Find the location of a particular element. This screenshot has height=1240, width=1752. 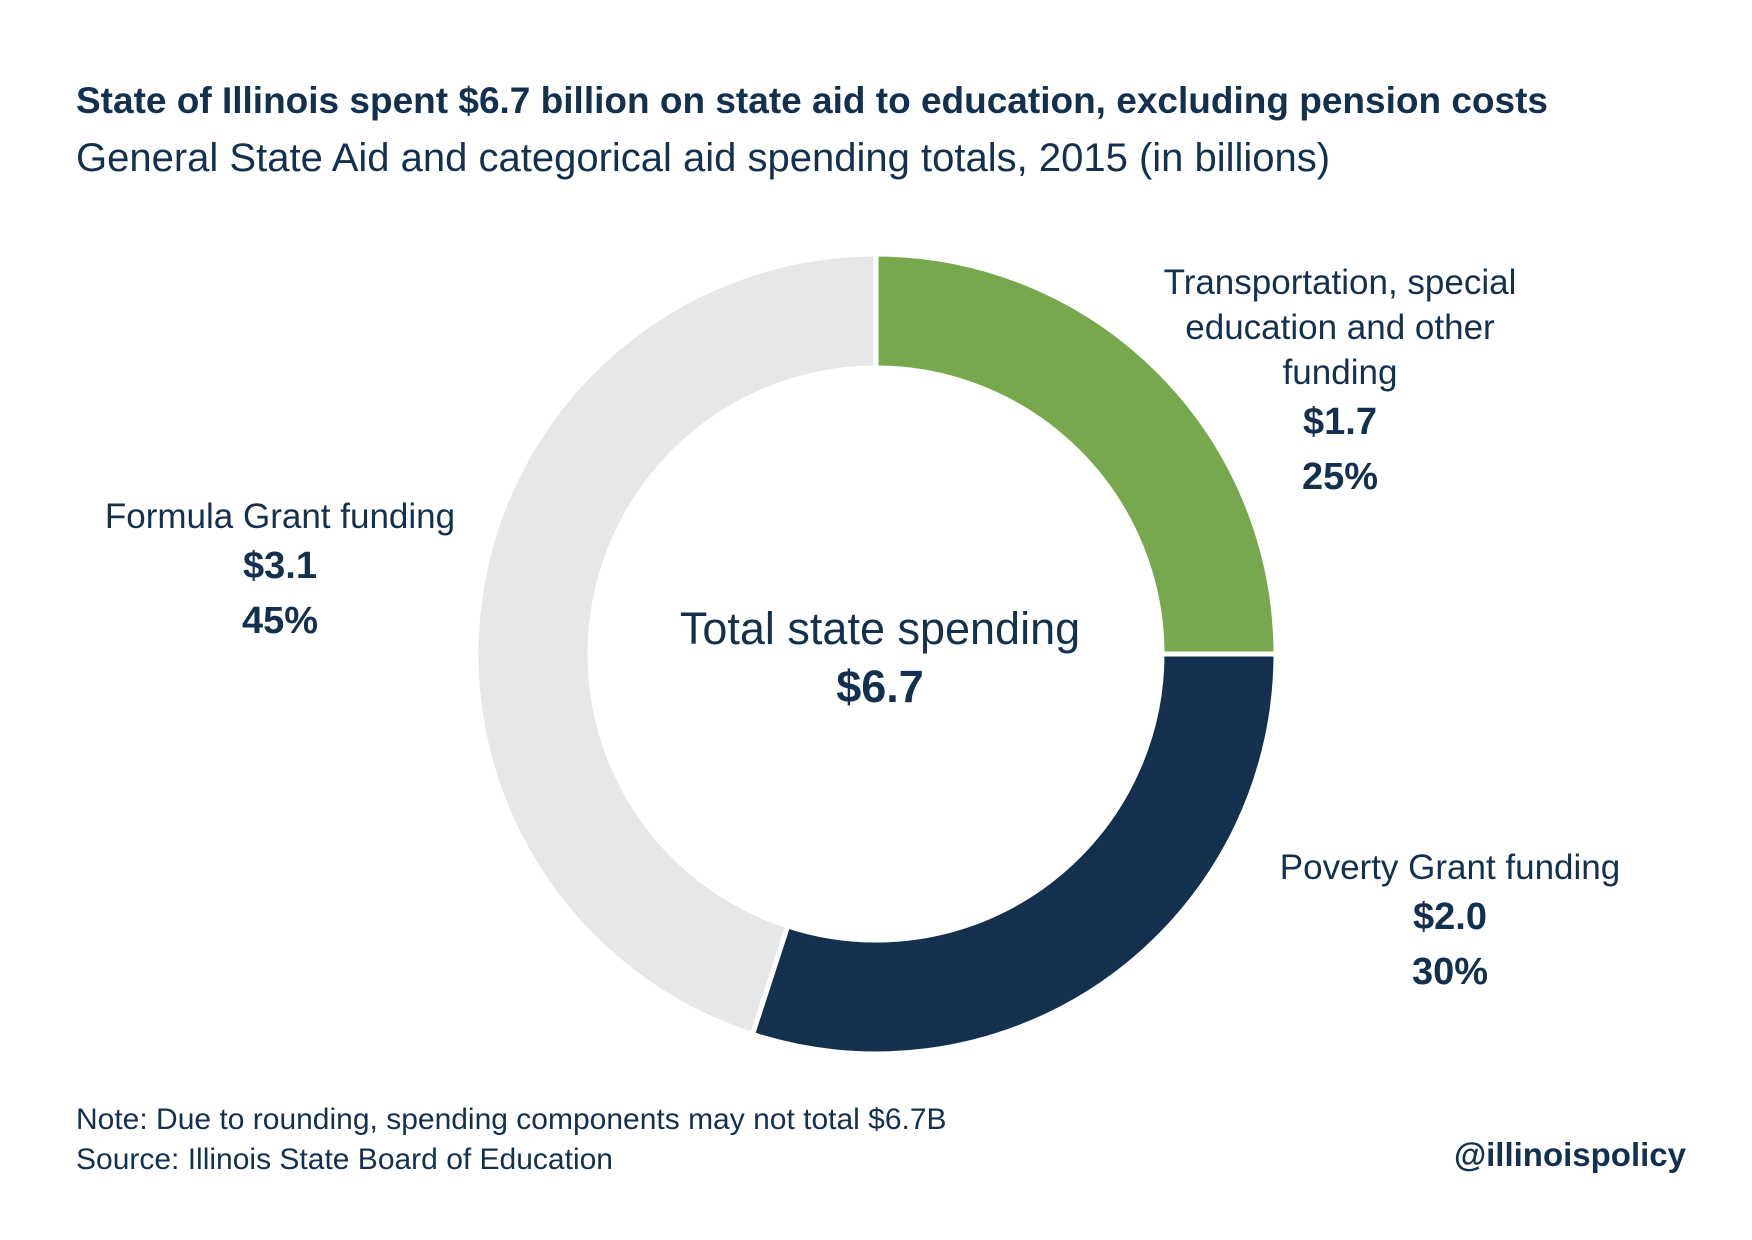

slice-poverty is located at coordinates (1014, 854).